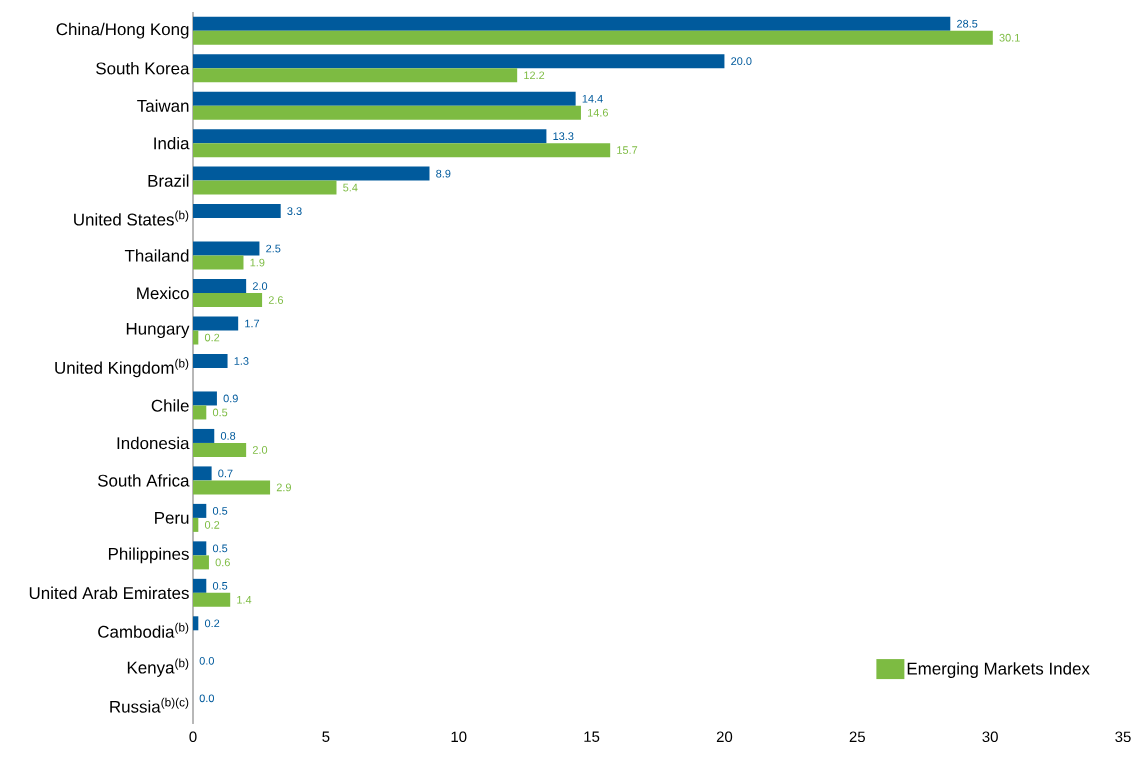 The width and height of the screenshot is (1132, 764). Describe the element at coordinates (149, 705) in the screenshot. I see `y-tick-label: Russia$^{(b)(c)}$` at that location.